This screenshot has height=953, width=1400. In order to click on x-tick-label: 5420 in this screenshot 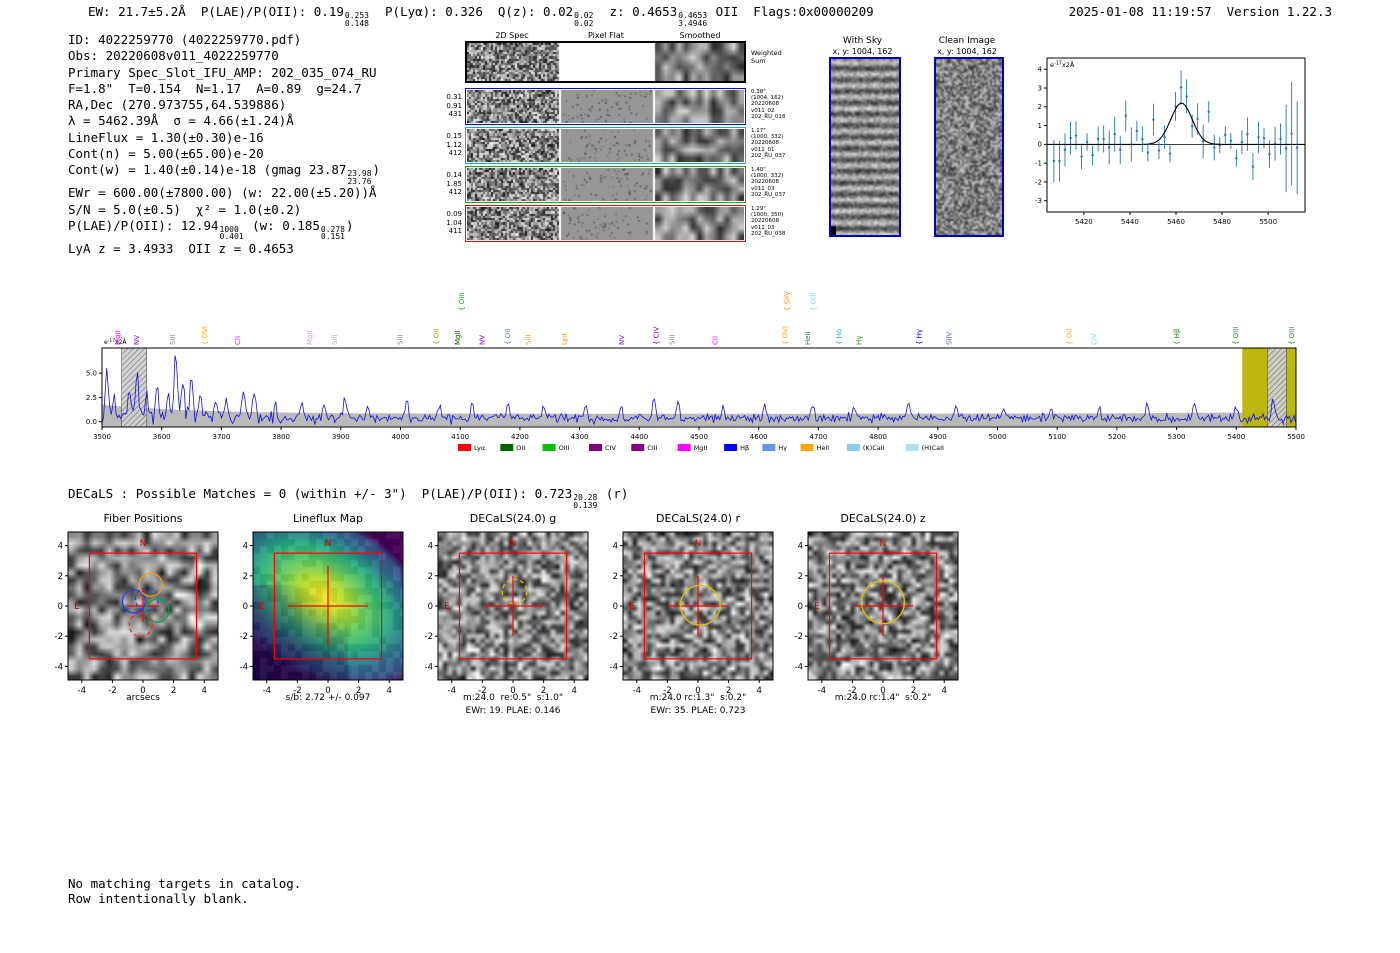, I will do `click(1084, 222)`.